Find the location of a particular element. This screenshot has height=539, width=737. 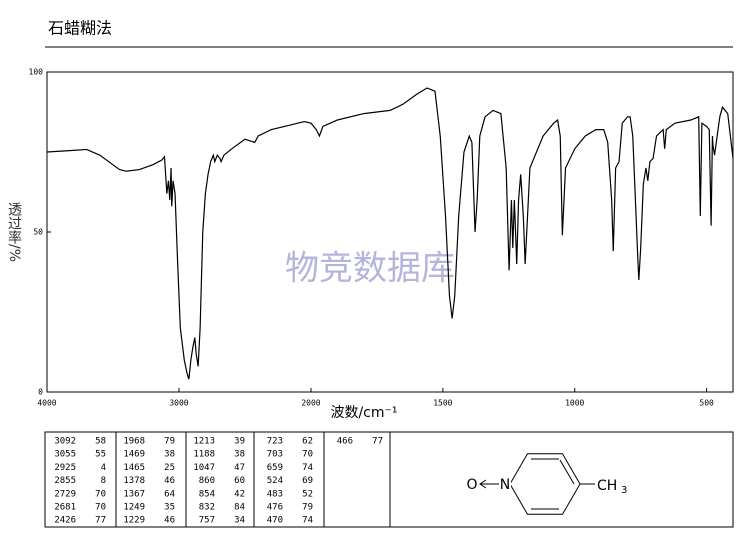

peak-transmittance: 58 is located at coordinates (100, 442).